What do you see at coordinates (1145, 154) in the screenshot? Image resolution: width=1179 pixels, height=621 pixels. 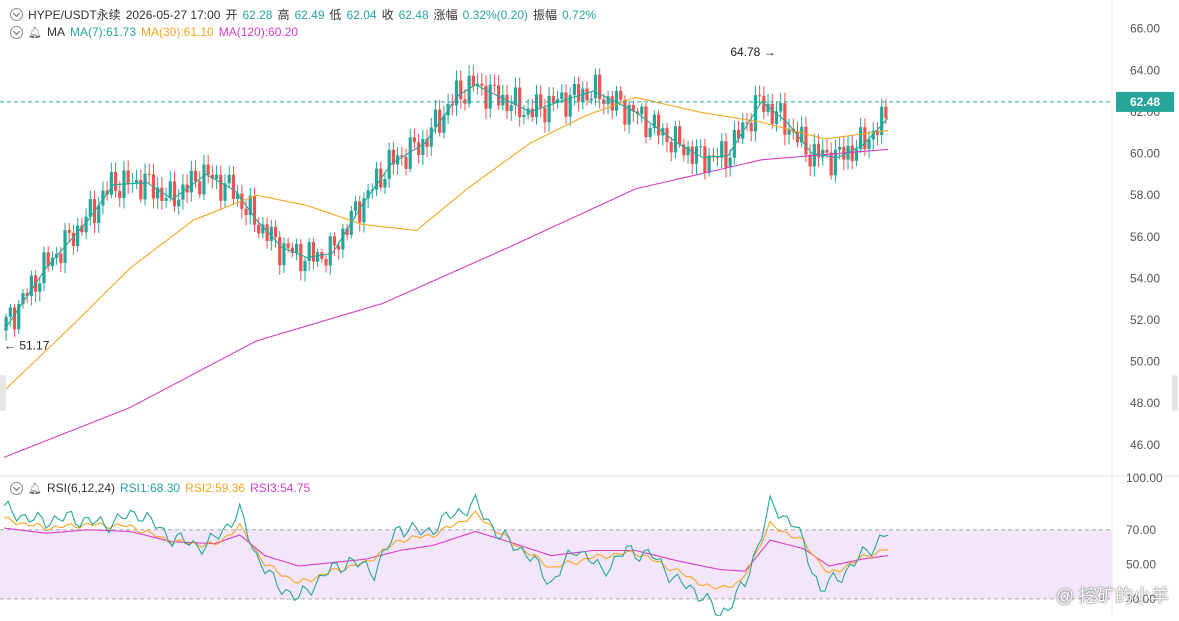 I see `price-tick-label: 60.00` at bounding box center [1145, 154].